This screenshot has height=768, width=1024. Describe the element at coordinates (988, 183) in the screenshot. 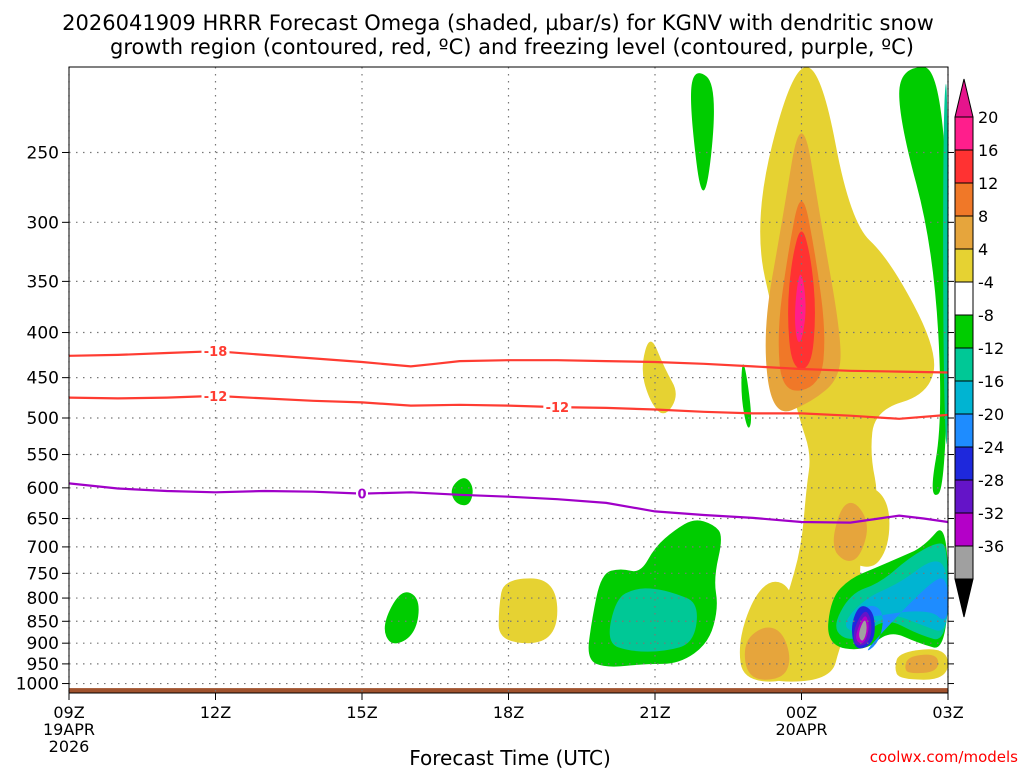

I see `colorbar-label-2: 12` at that location.